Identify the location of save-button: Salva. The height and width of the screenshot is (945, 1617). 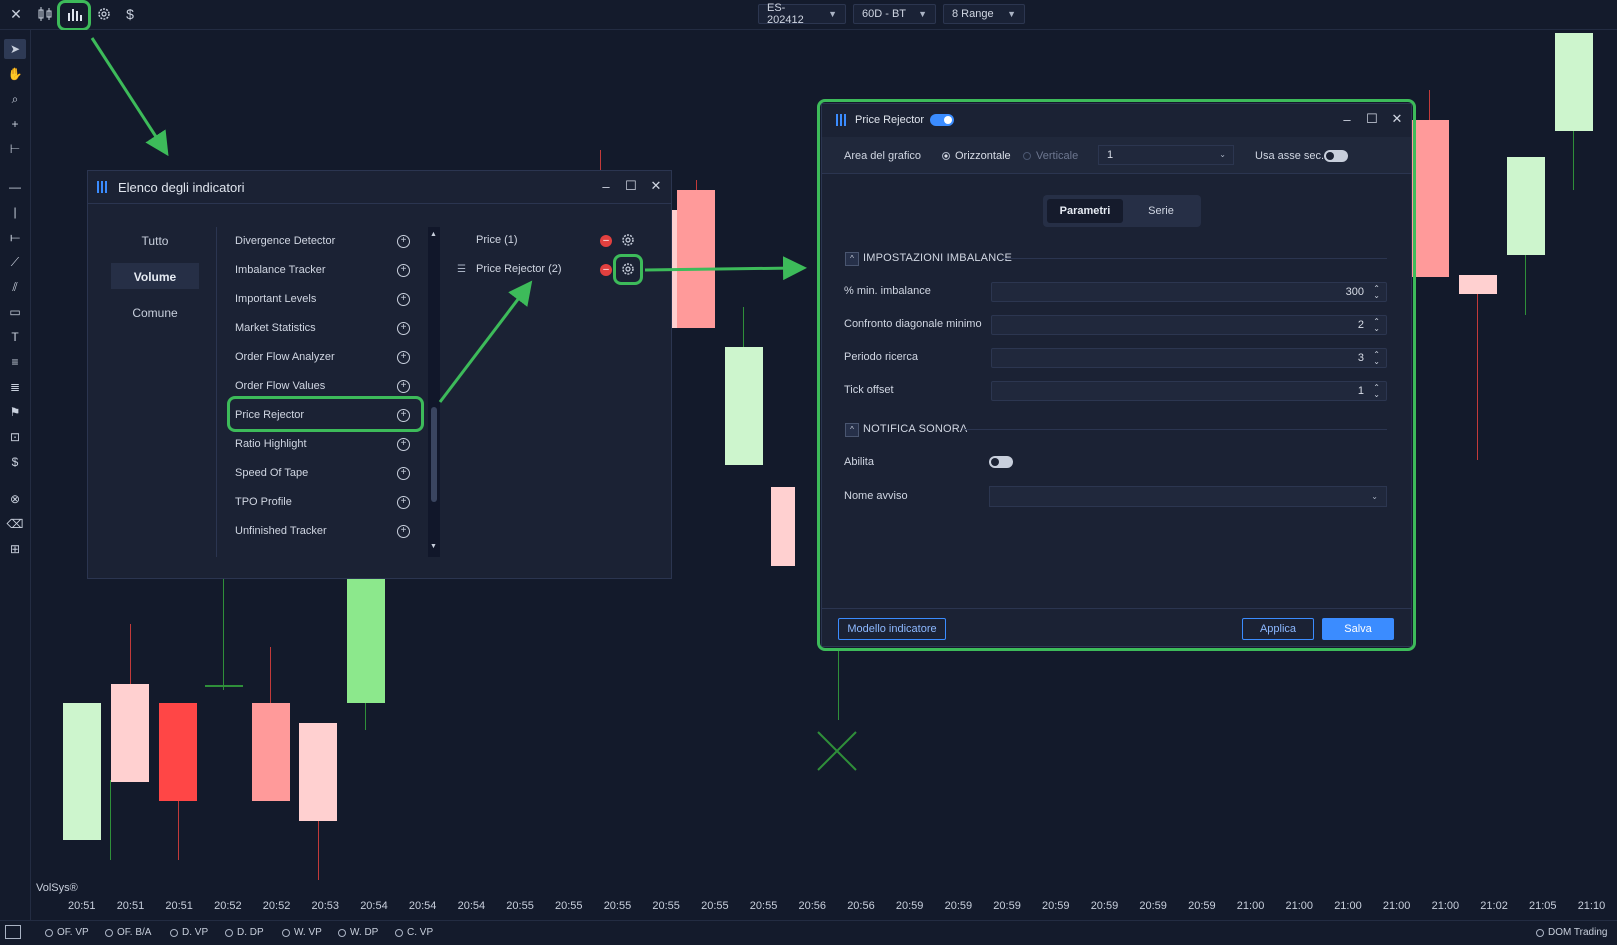
(1358, 629).